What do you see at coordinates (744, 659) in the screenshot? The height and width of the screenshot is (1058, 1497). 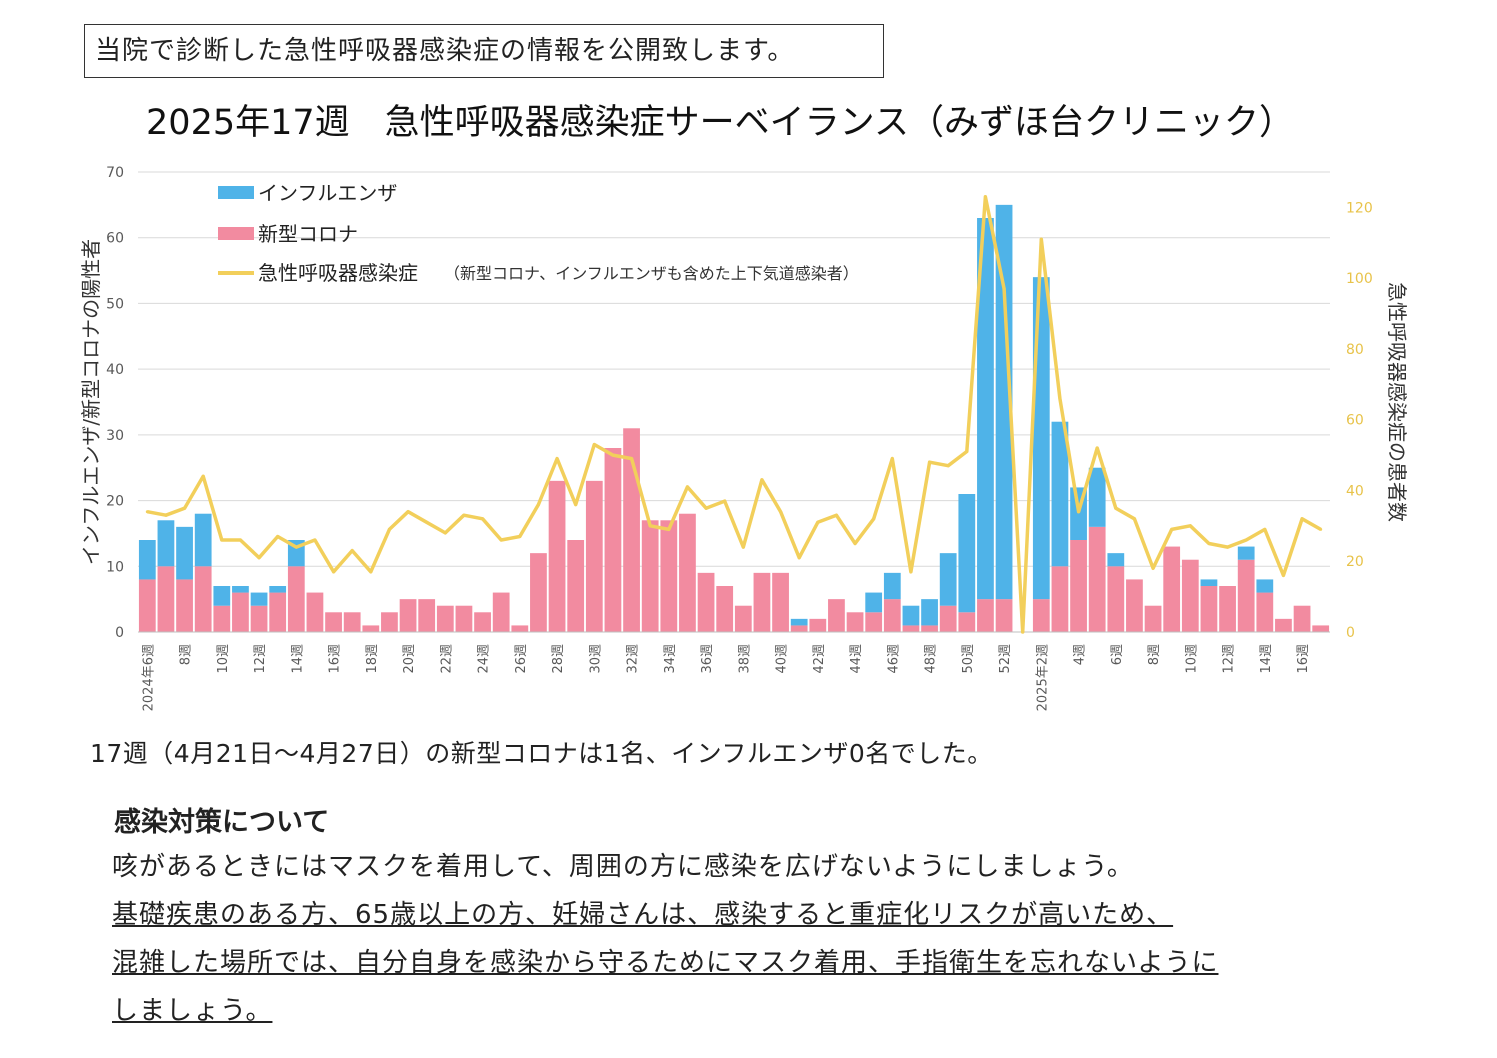 I see `x-tick-label: 38週` at bounding box center [744, 659].